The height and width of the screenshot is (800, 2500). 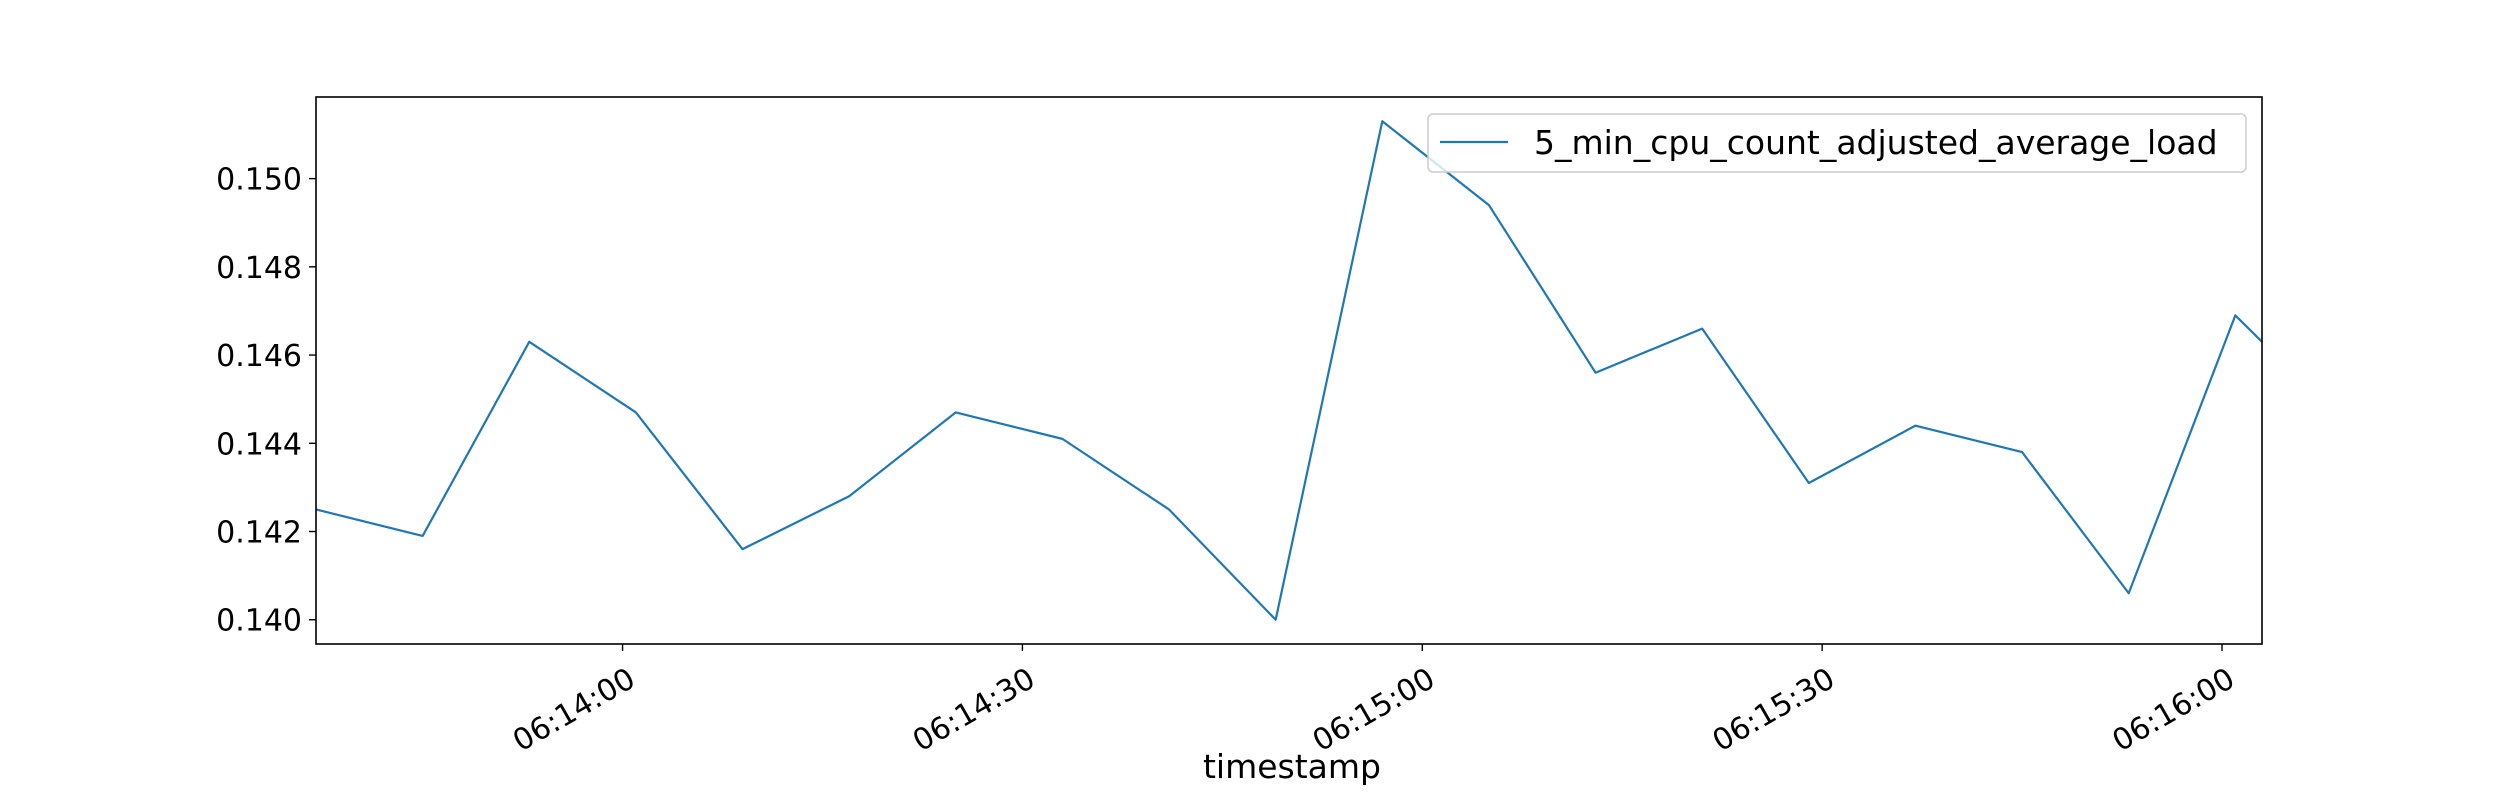 What do you see at coordinates (1292, 766) in the screenshot?
I see `x-axis-title: timestamp` at bounding box center [1292, 766].